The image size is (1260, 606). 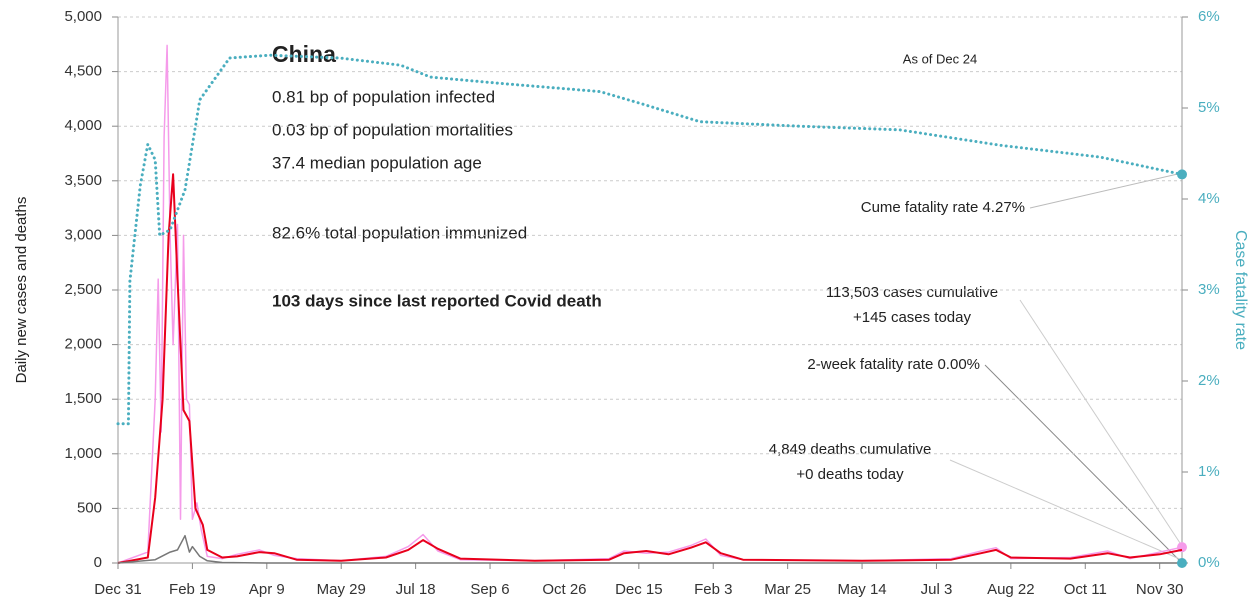 What do you see at coordinates (89, 507) in the screenshot?
I see `y-tick-label: 500` at bounding box center [89, 507].